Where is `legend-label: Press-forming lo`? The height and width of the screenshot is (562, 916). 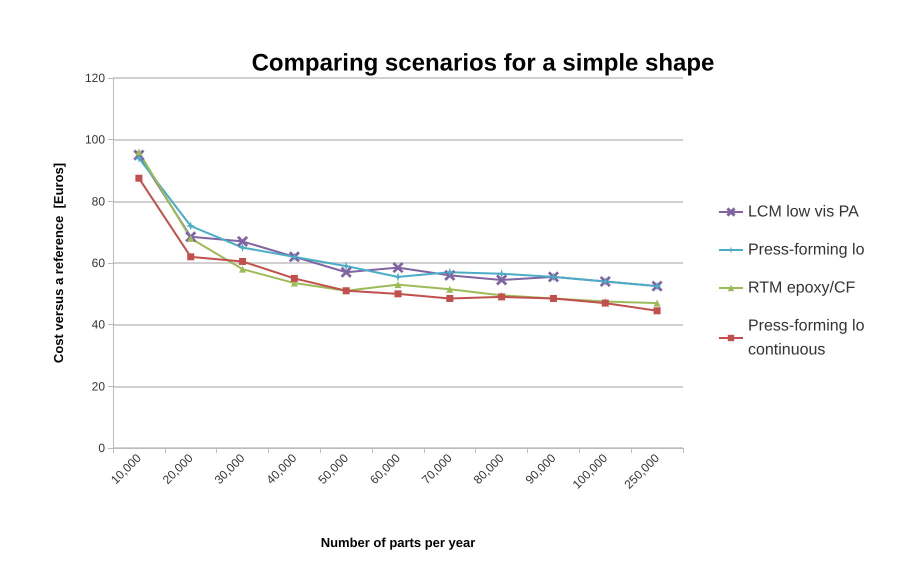
legend-label: Press-forming lo is located at coordinates (806, 250).